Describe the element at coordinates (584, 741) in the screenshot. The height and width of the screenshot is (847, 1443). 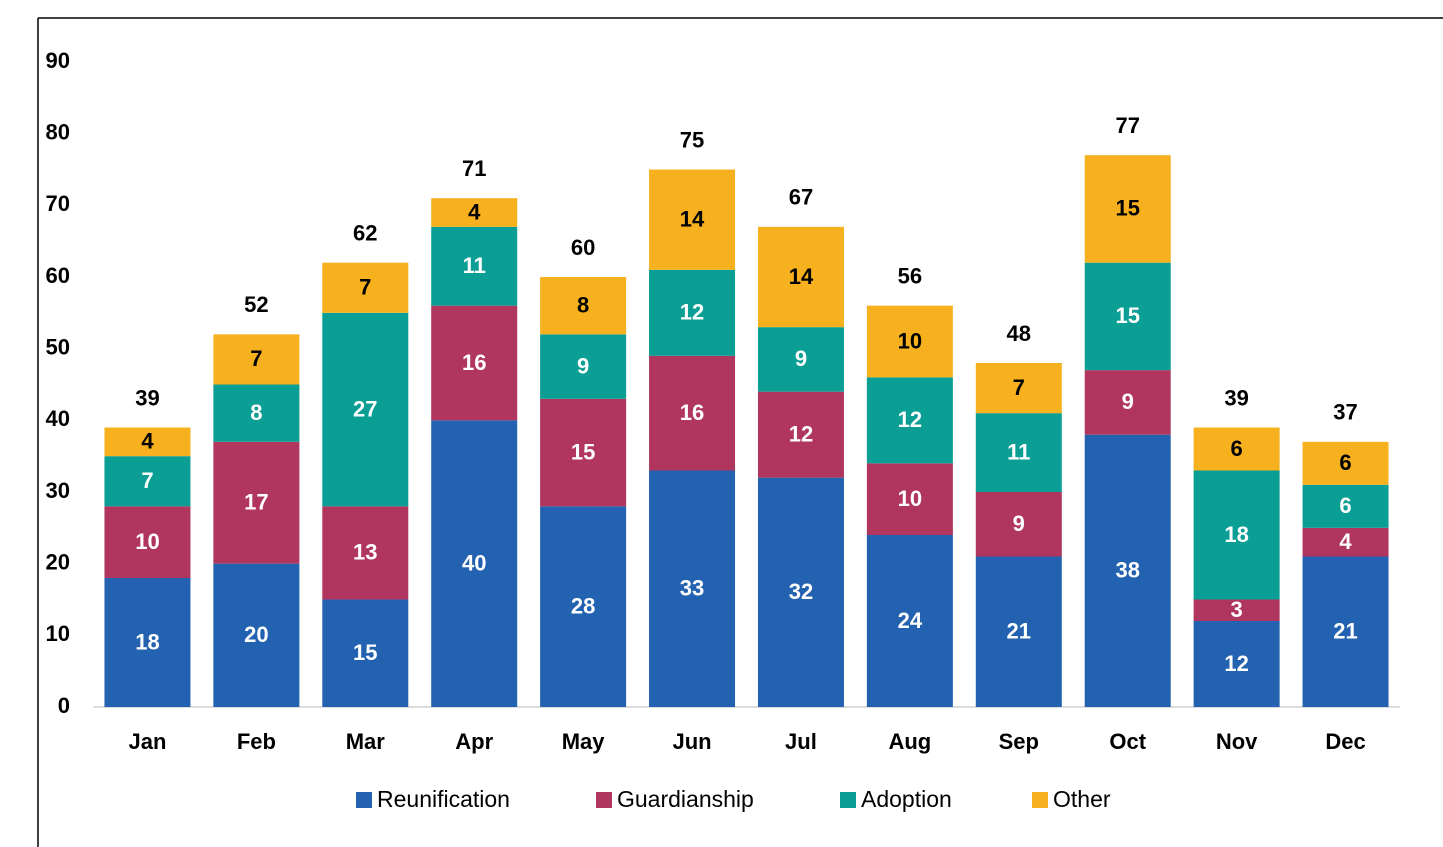
I see `x-tick-label: May` at that location.